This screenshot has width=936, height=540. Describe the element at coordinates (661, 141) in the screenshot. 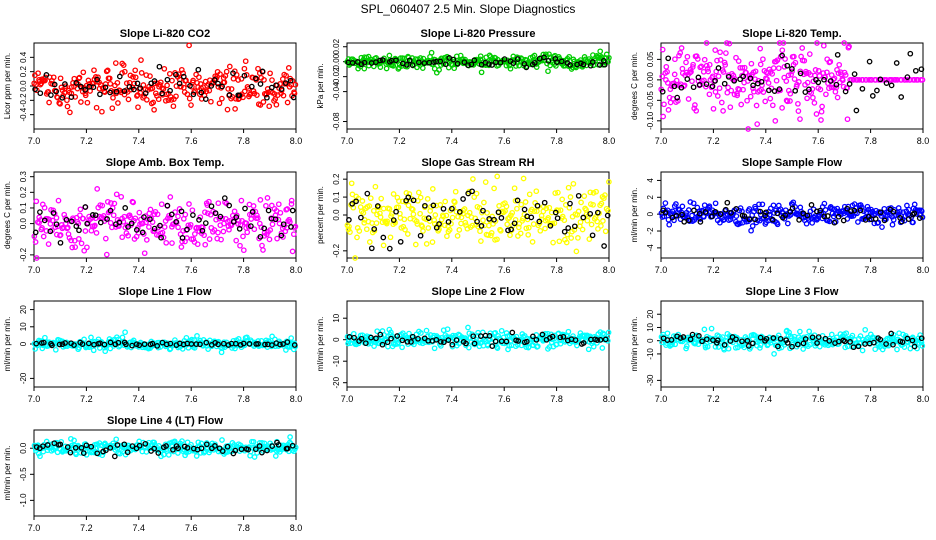

I see `x-tick-label: 7.0` at that location.